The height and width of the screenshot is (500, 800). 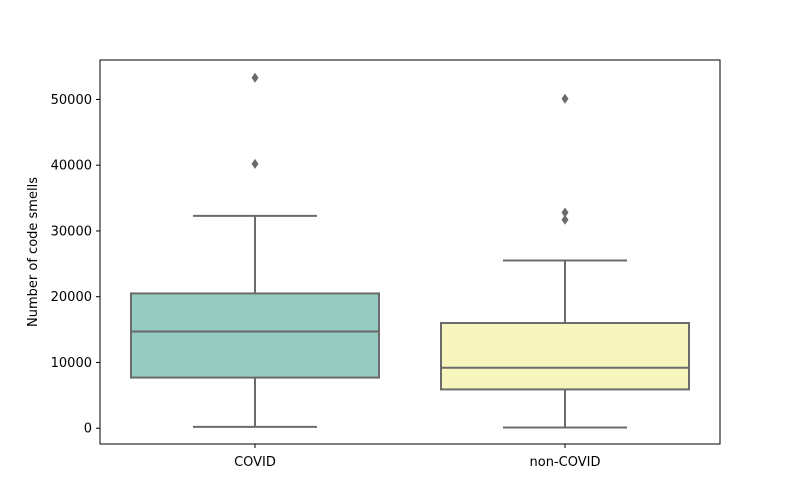 What do you see at coordinates (71, 100) in the screenshot?
I see `y-tick-label: 50000` at bounding box center [71, 100].